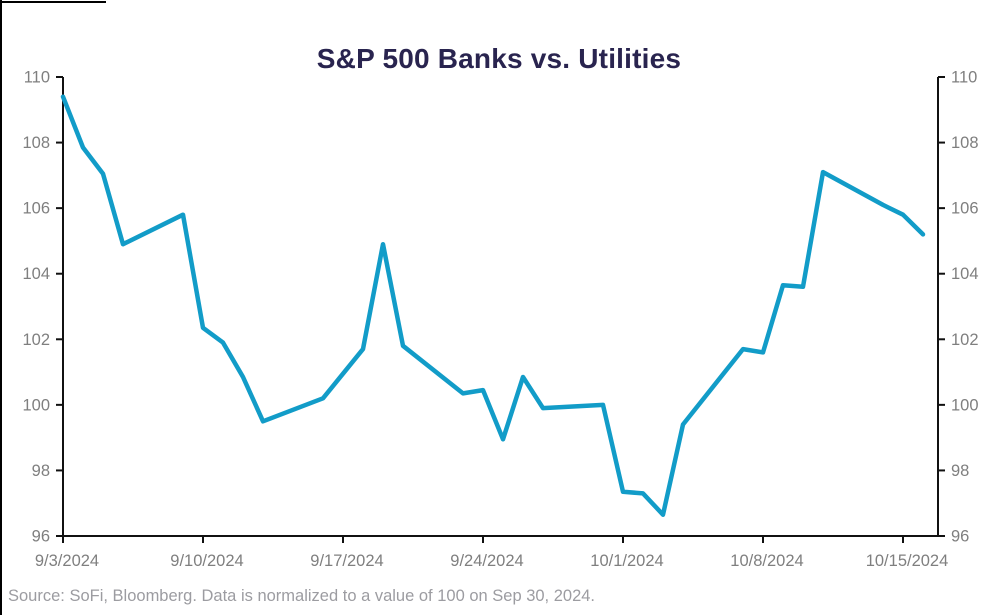  What do you see at coordinates (206, 561) in the screenshot?
I see `x-axis-tick-label: 9/10/2024` at bounding box center [206, 561].